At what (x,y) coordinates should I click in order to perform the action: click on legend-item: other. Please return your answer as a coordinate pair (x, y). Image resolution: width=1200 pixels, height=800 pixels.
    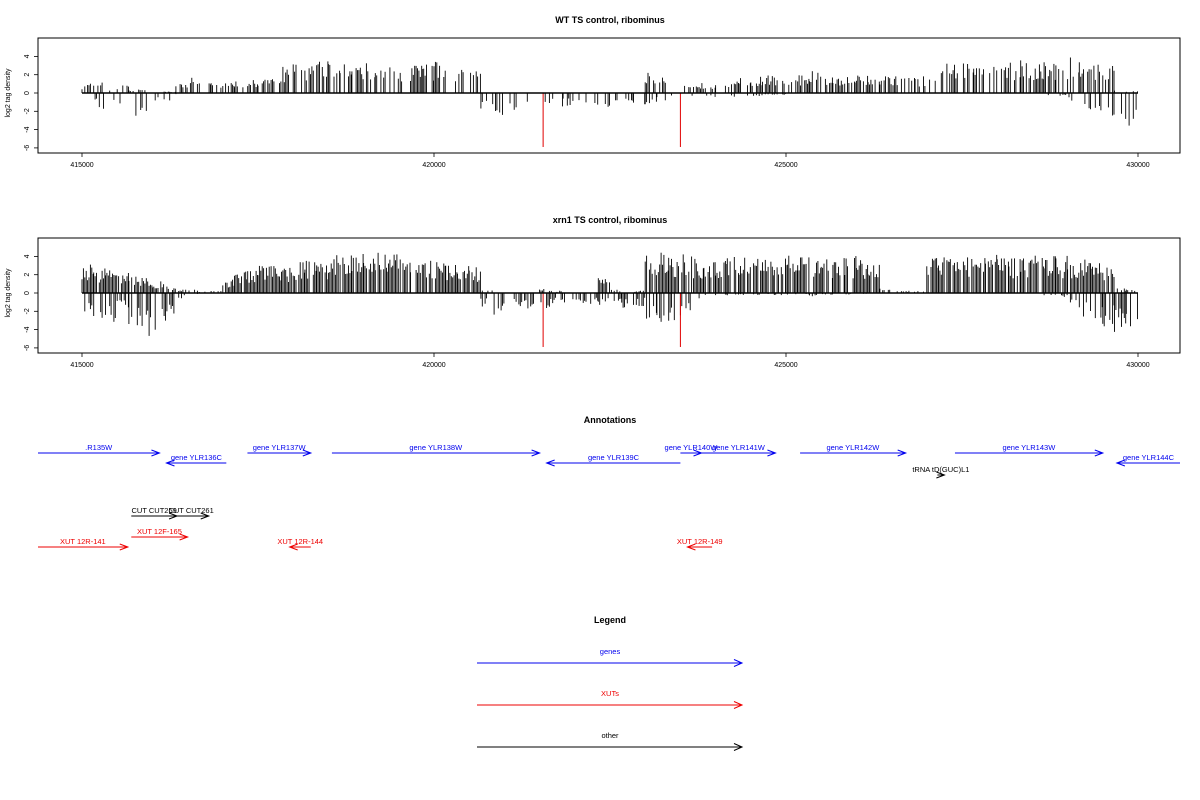
    Looking at the image, I should click on (610, 741).